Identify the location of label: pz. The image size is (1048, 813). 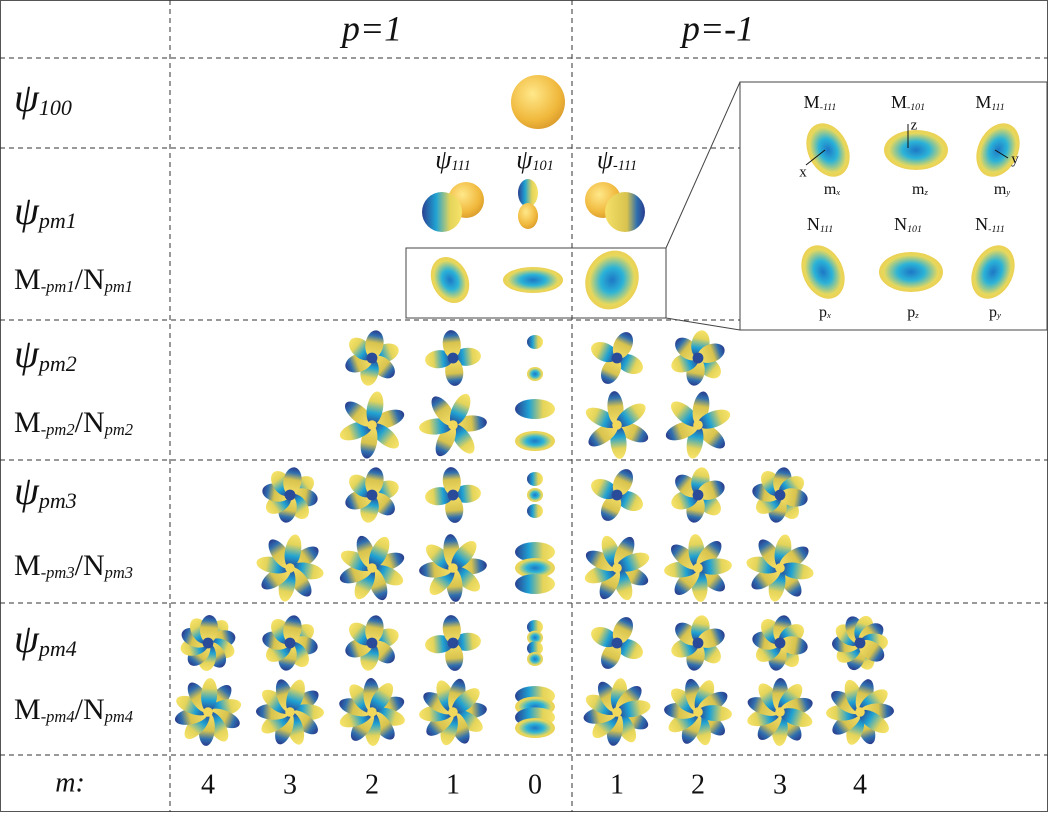
(913, 312).